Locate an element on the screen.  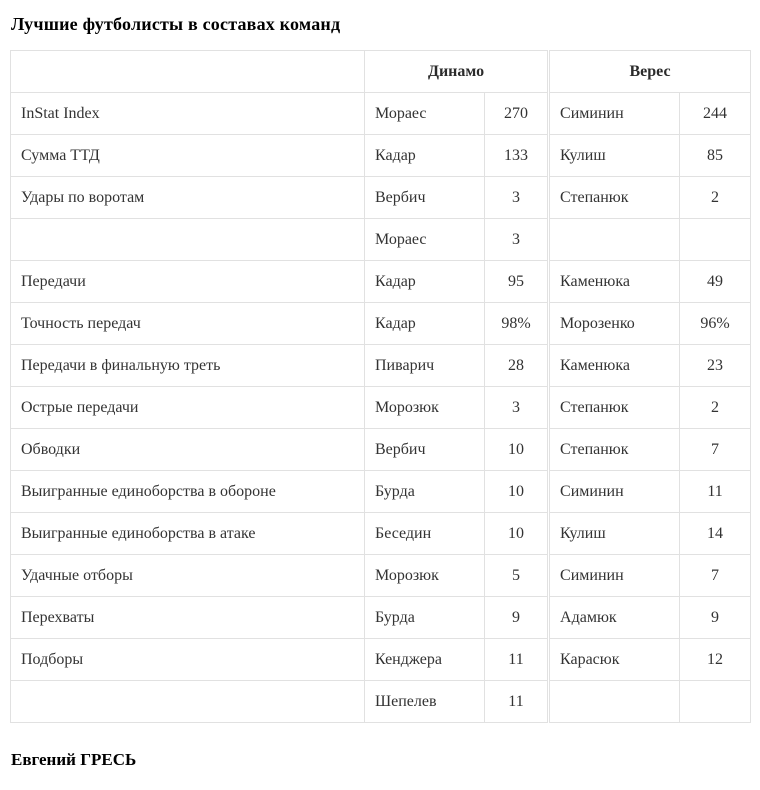
author-byline: Евгений ГРЕСЬ is located at coordinates (74, 759).